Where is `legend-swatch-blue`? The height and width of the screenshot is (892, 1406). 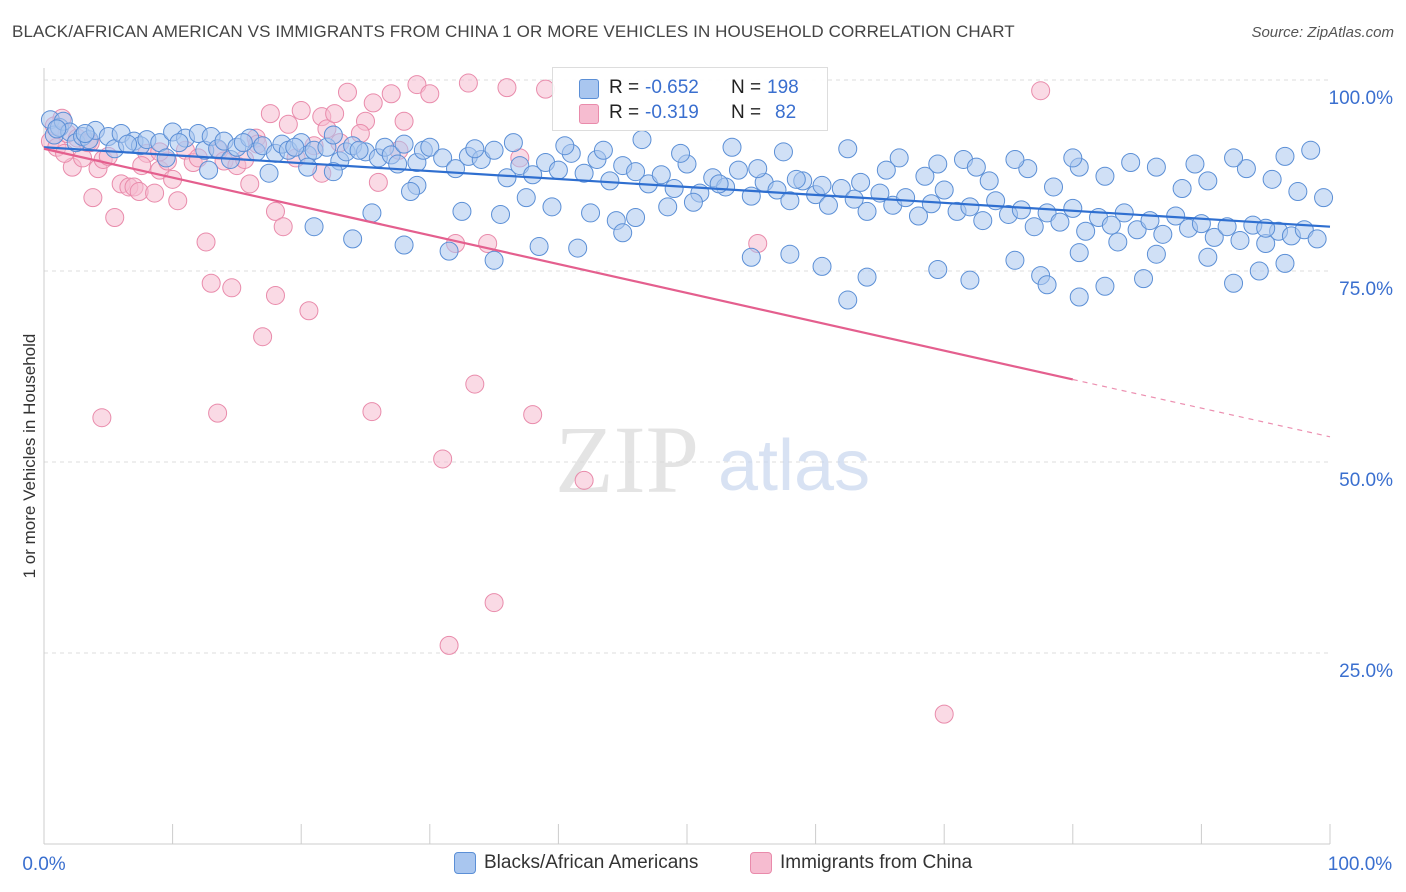 legend-swatch-blue is located at coordinates (589, 89).